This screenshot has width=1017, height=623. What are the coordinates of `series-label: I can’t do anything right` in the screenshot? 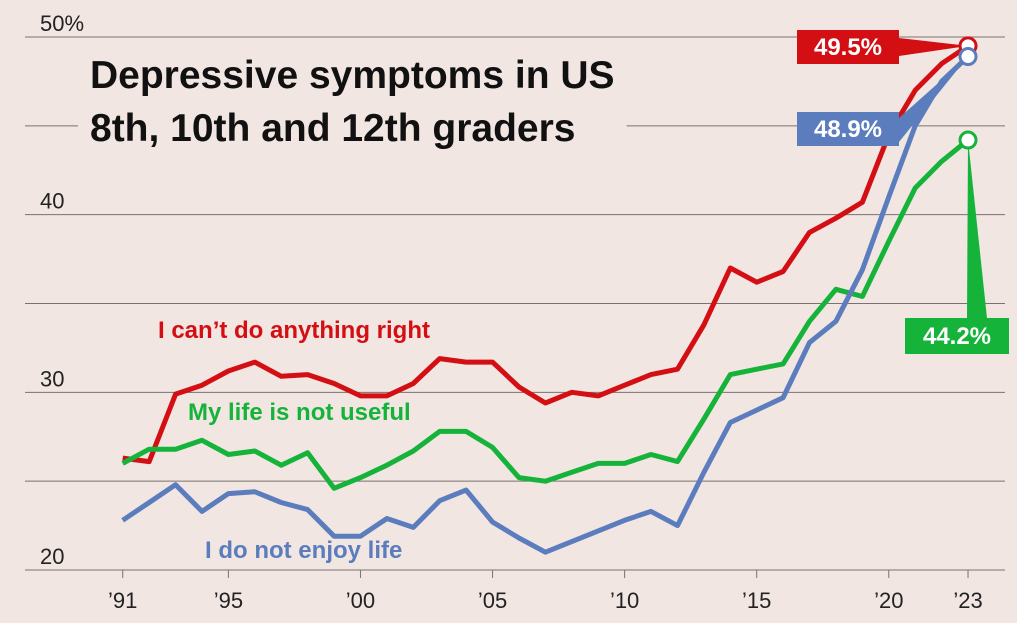 It's located at (294, 330).